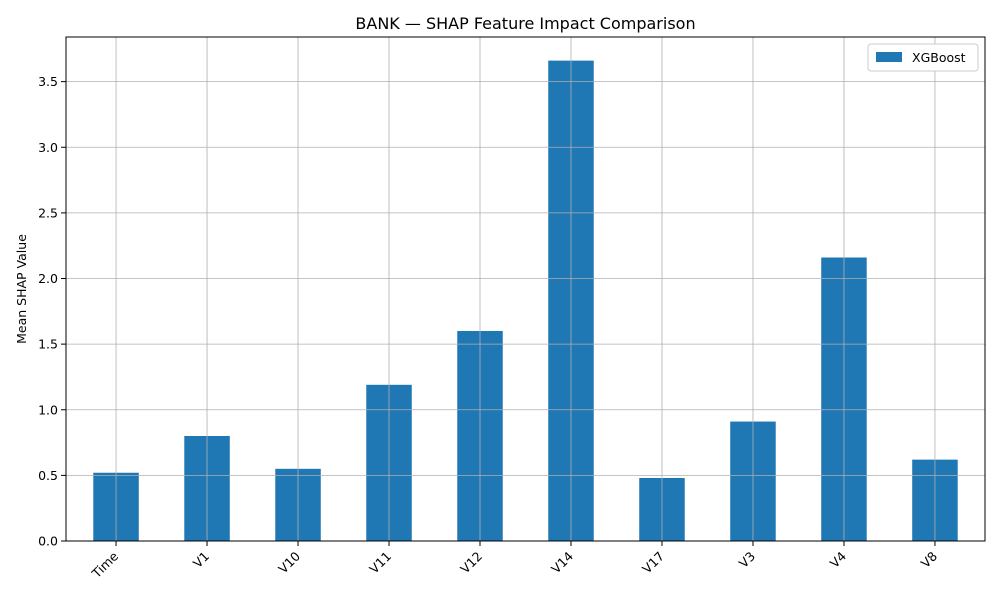  I want to click on x-tick-label-v17: V17, so click(653, 563).